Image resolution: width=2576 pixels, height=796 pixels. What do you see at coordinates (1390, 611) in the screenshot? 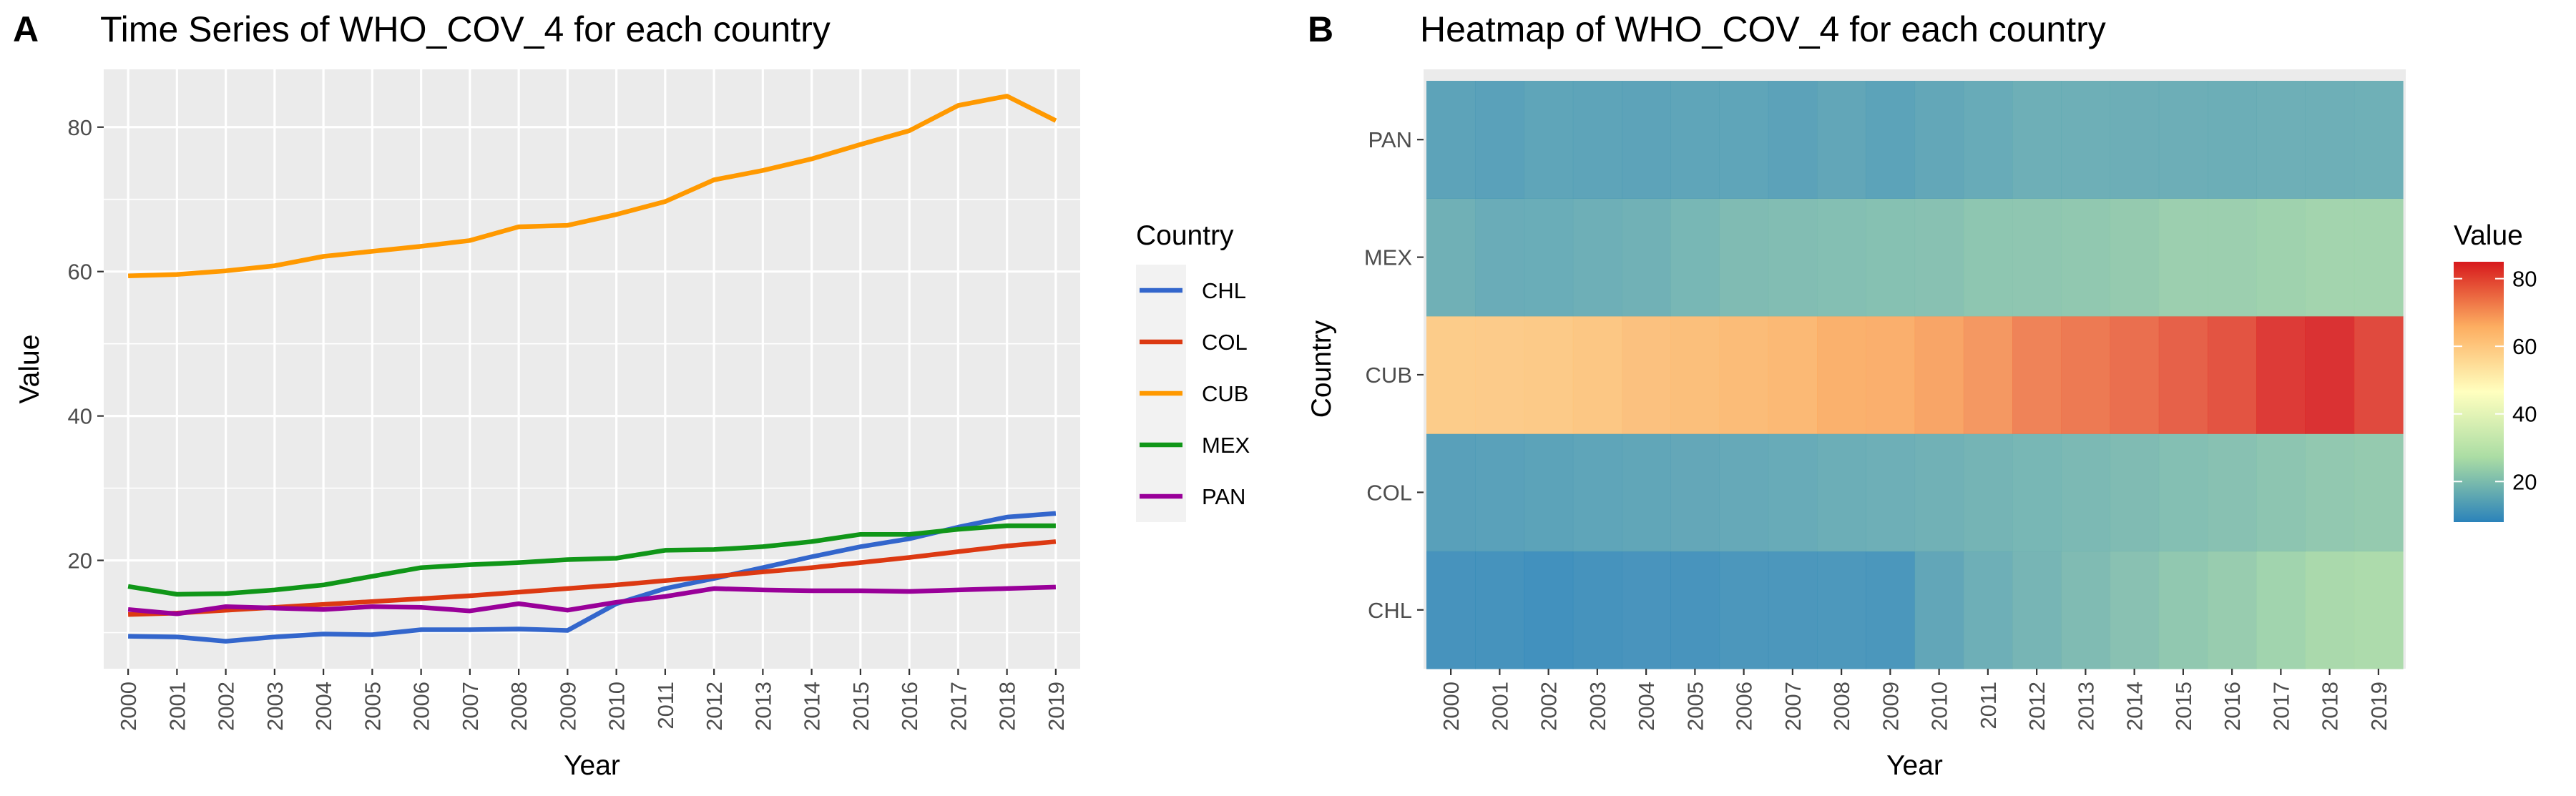
I see `y-tick-label: CHL` at bounding box center [1390, 611].